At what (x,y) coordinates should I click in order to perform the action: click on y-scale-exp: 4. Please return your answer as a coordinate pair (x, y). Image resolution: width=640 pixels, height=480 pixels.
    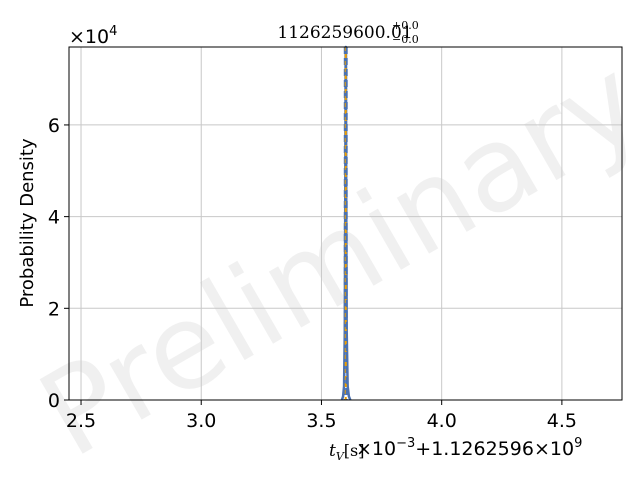
    Looking at the image, I should click on (113, 31).